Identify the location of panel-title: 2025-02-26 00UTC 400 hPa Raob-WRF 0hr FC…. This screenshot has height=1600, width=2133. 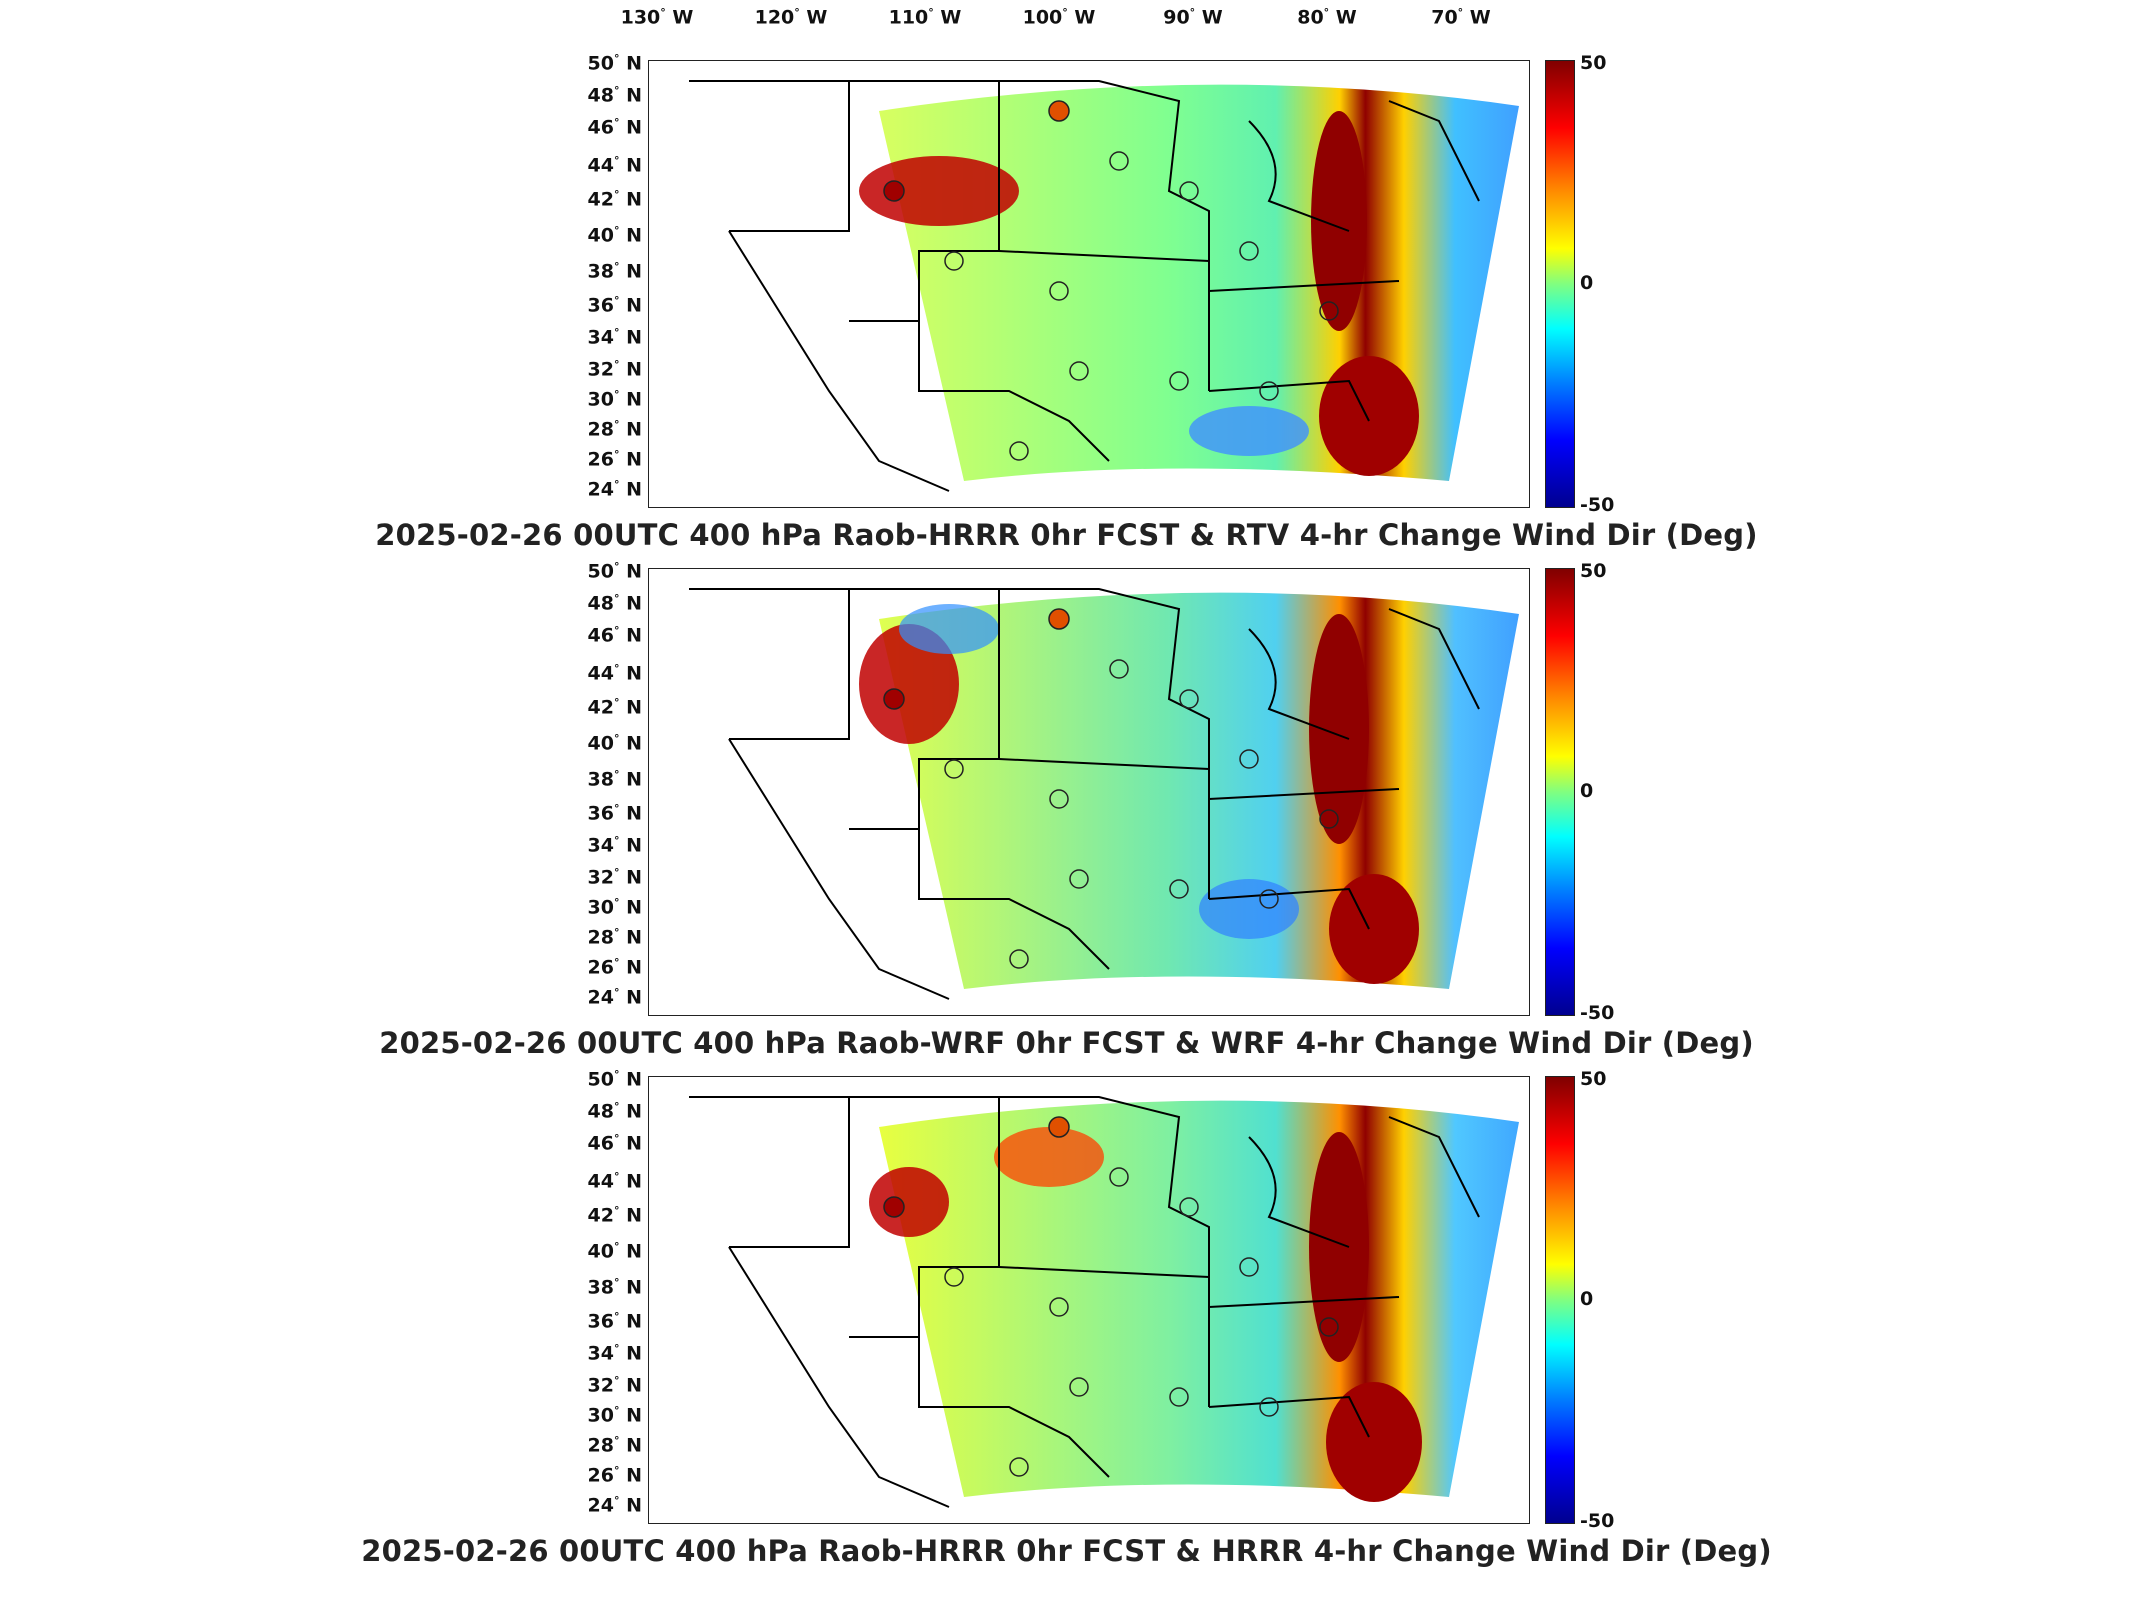
(1066, 1043).